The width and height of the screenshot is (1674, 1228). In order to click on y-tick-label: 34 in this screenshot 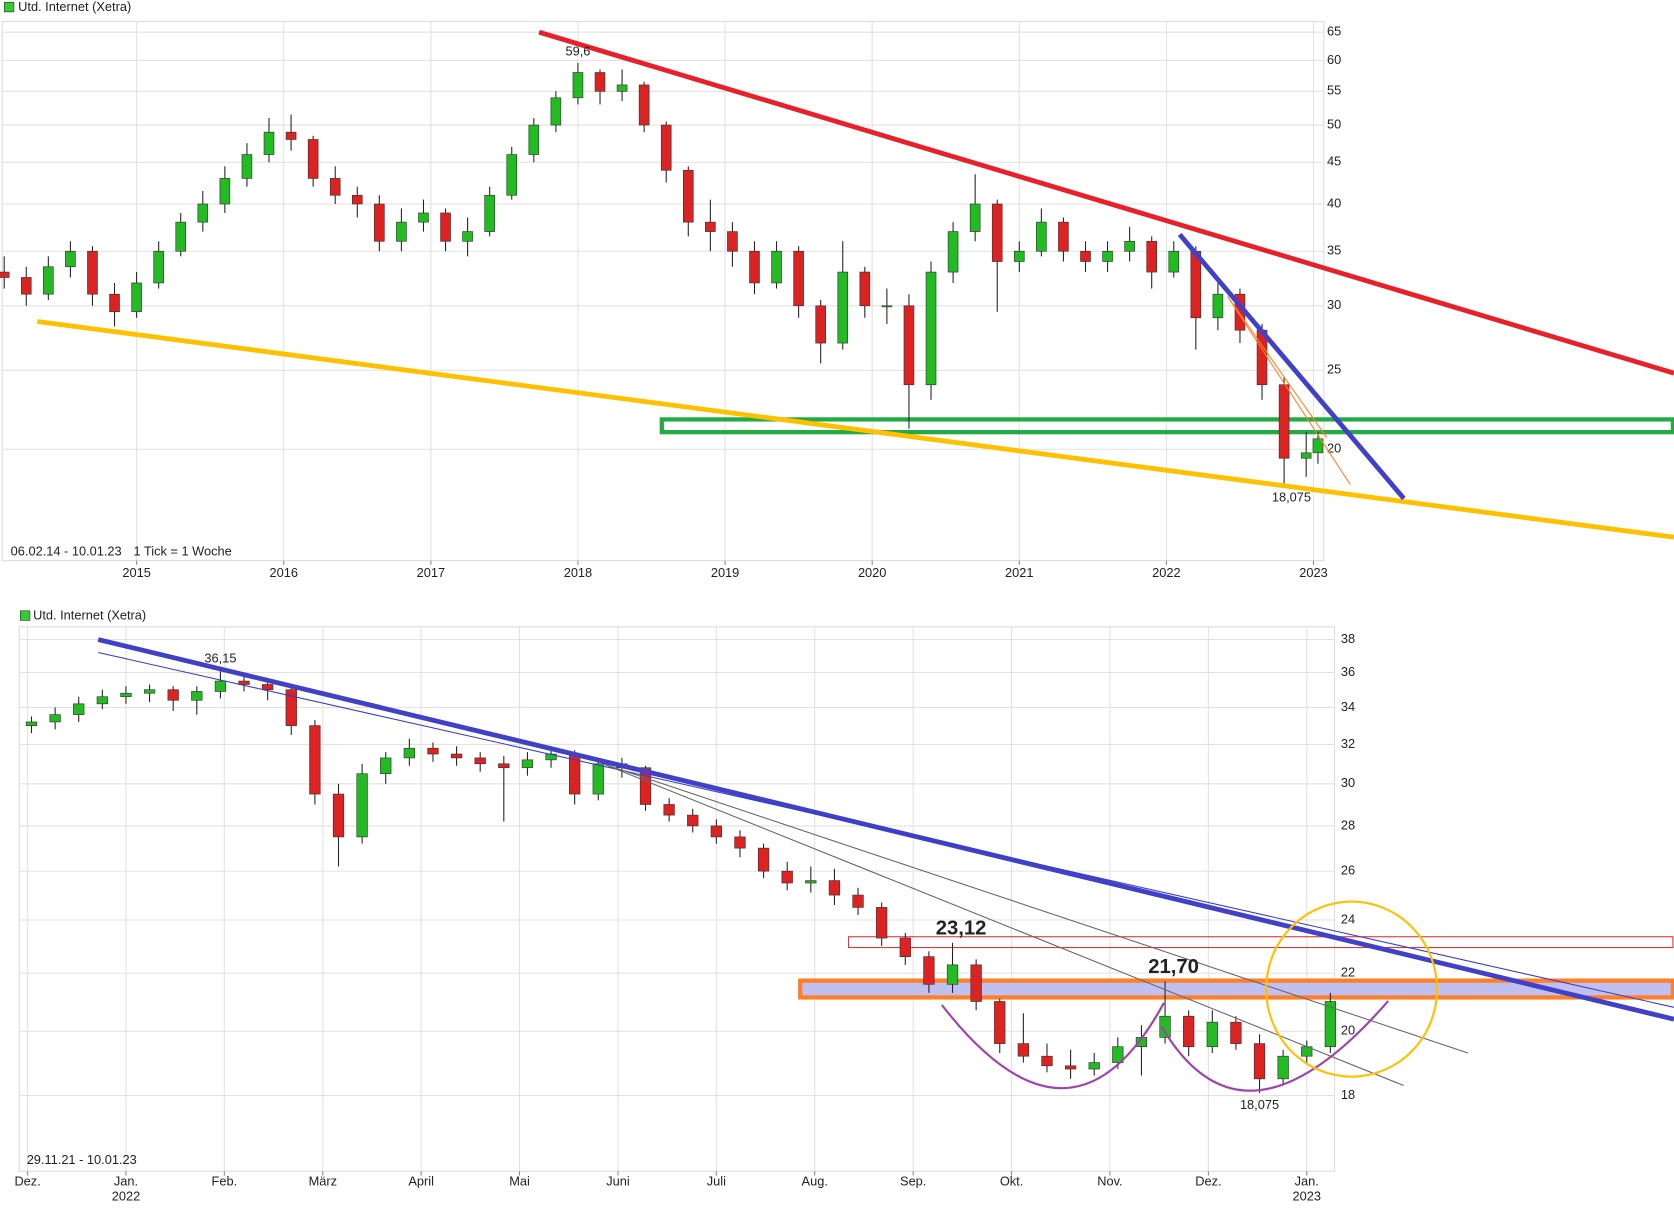, I will do `click(1348, 706)`.